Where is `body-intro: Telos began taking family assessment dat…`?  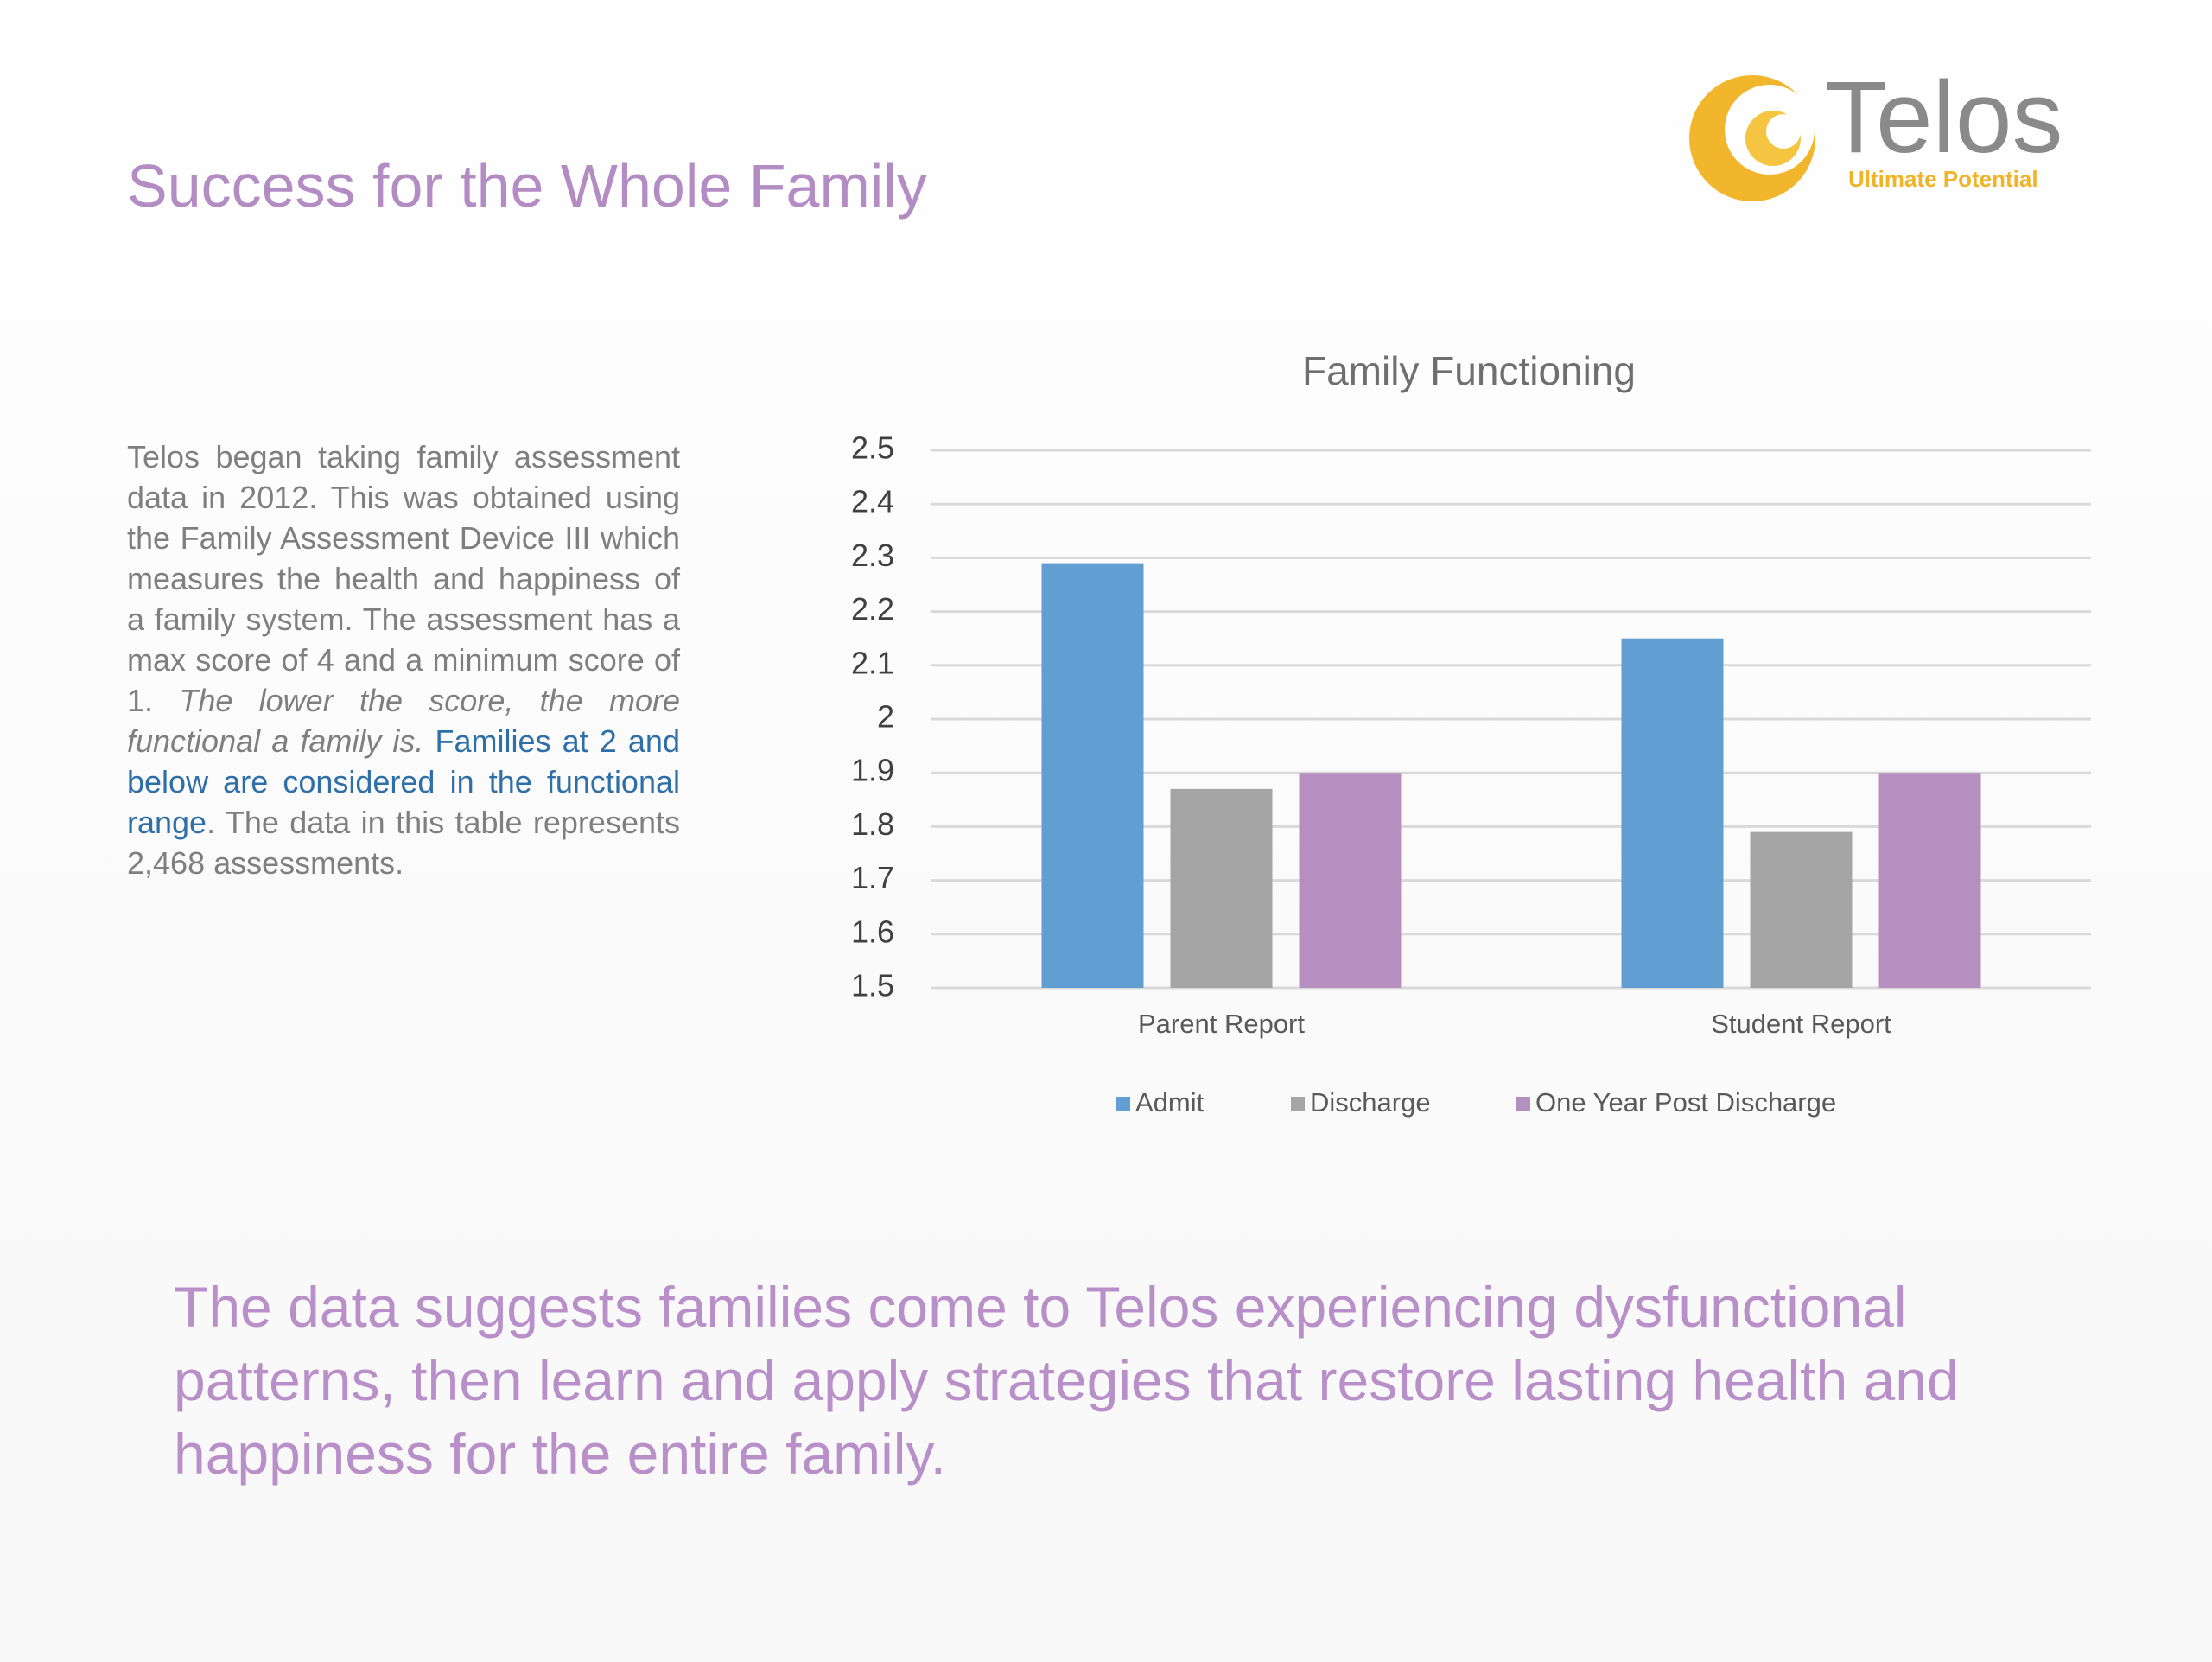 body-intro: Telos began taking family assessment dat… is located at coordinates (403, 578).